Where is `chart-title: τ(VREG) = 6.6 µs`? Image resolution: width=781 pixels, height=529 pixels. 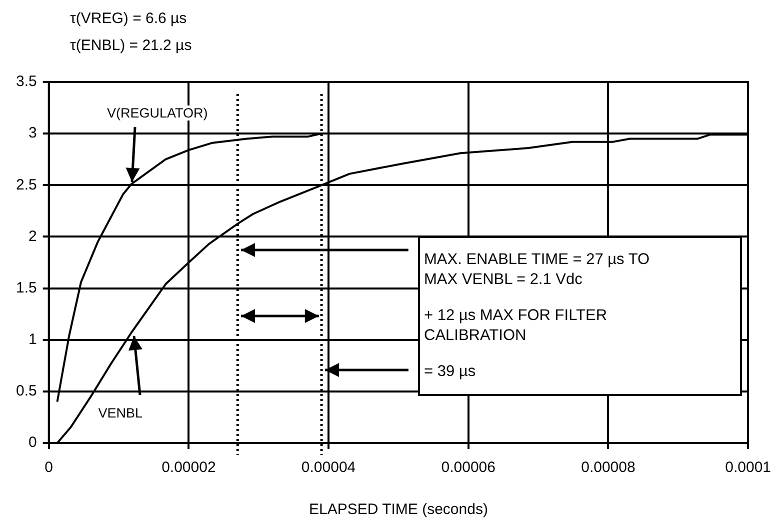 chart-title: τ(VREG) = 6.6 µs is located at coordinates (128, 18).